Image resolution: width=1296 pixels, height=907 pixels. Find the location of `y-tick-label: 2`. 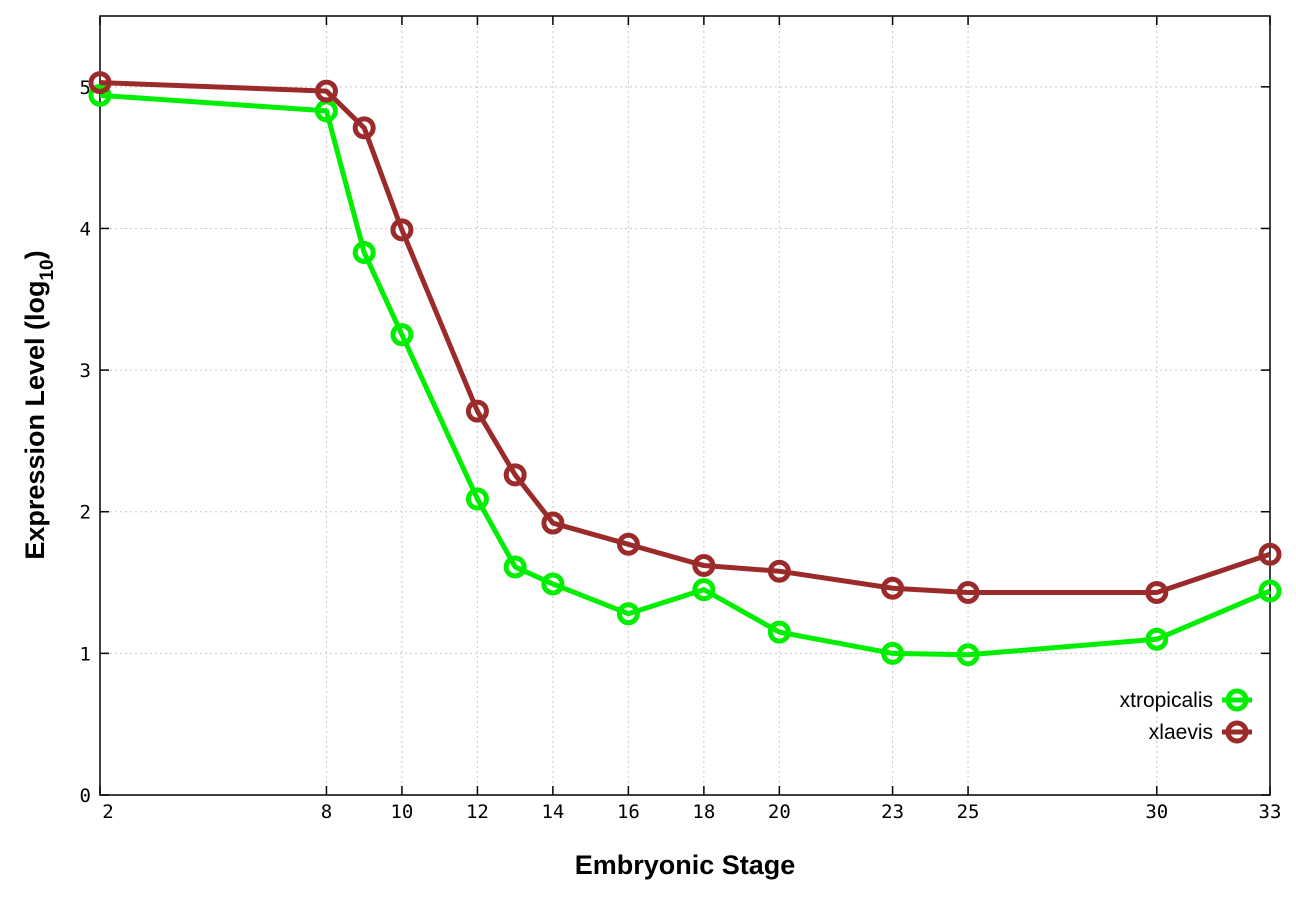

y-tick-label: 2 is located at coordinates (85, 513).